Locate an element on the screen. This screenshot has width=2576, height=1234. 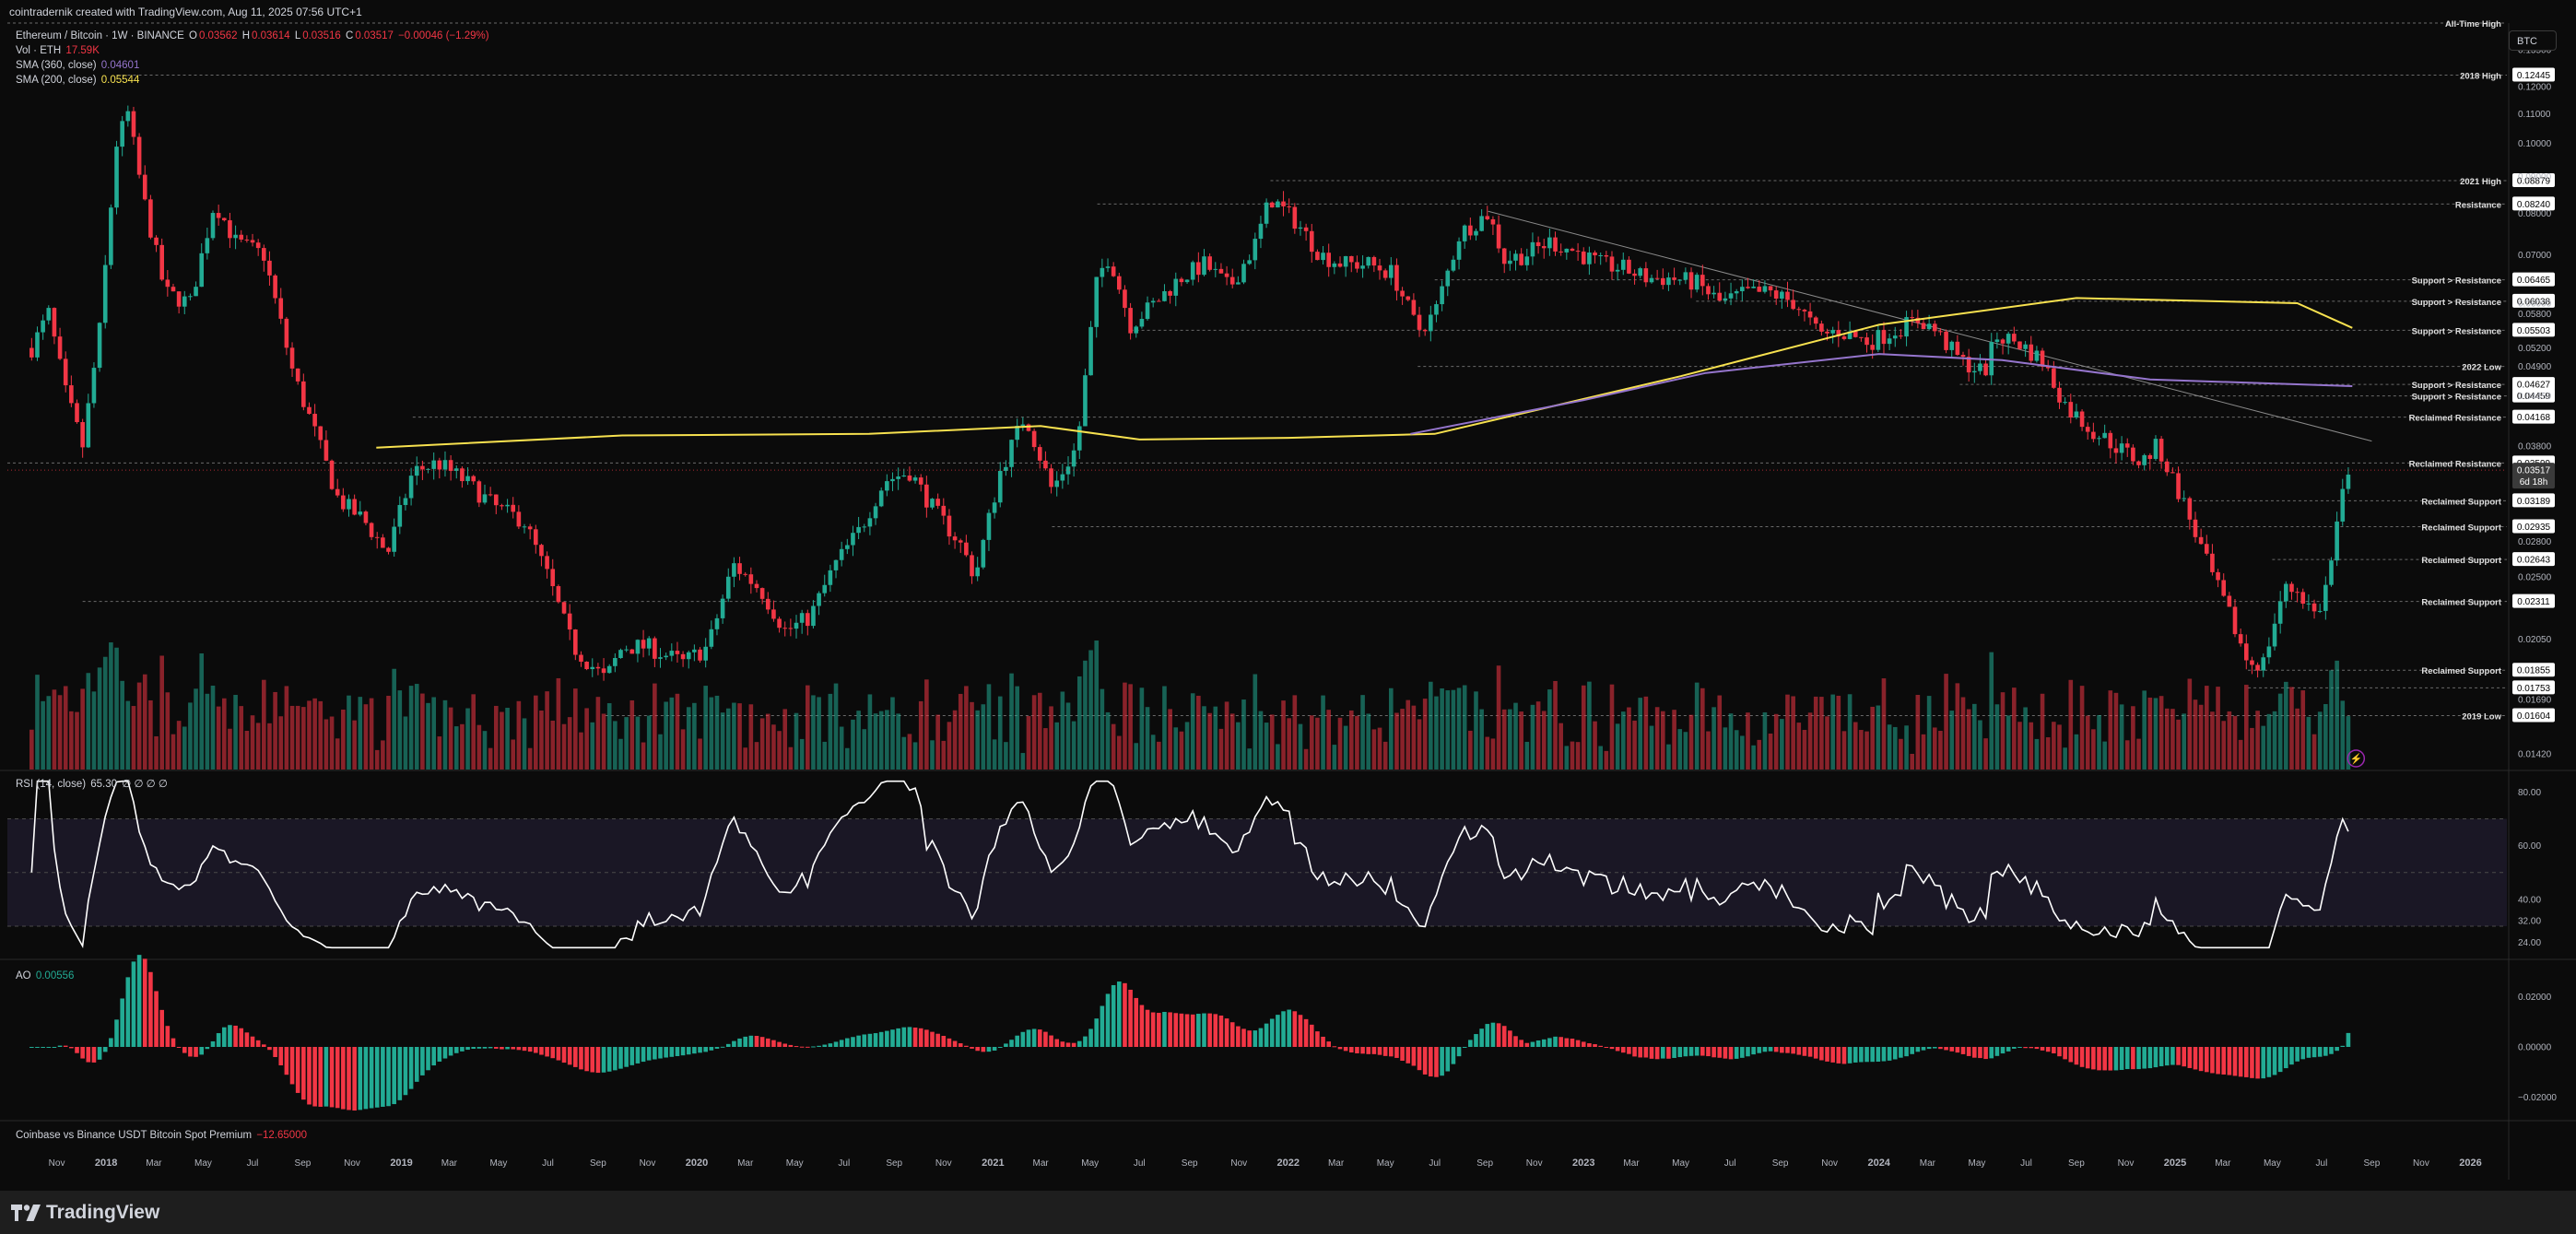
rsi-legend: RSI (14, close) 65.30 ∅ ∅ ∅ ∅ is located at coordinates (92, 784).